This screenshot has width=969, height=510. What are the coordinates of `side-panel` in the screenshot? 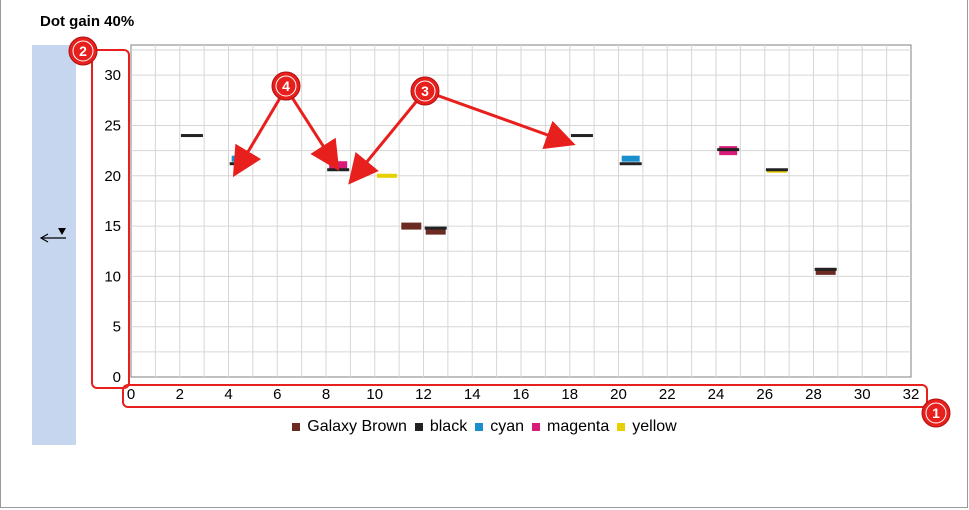 It's located at (54, 245).